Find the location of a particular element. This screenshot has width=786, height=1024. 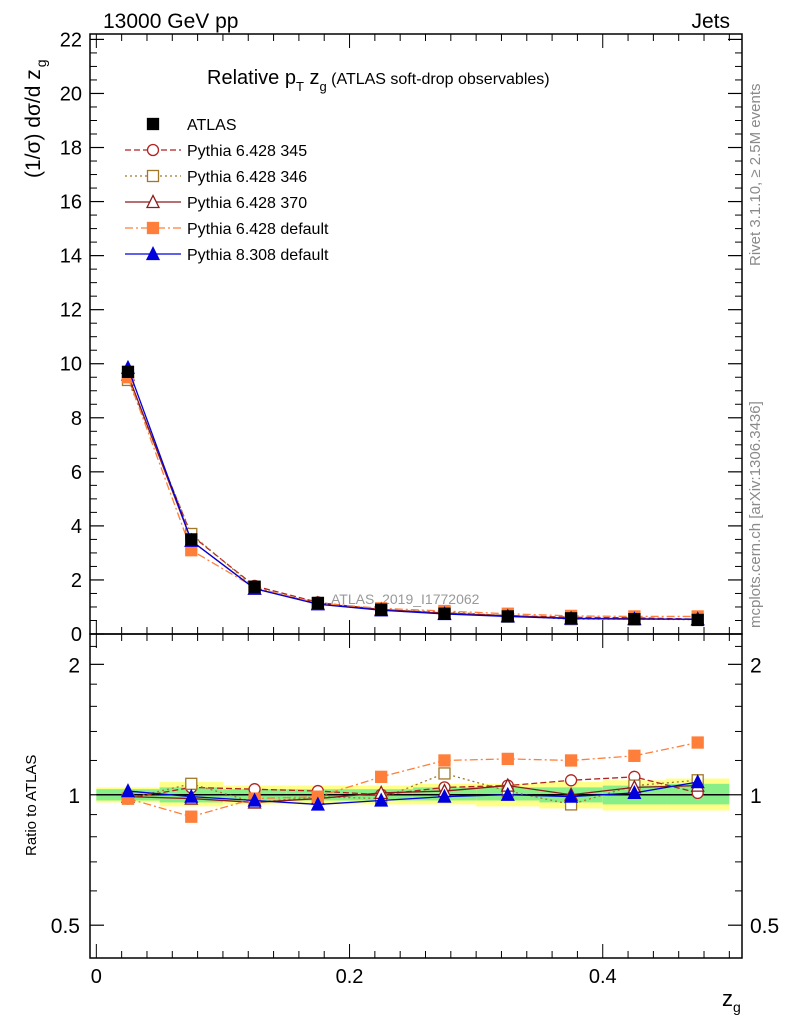

title-suffix: (ATLAS soft-drop observables) is located at coordinates (438, 79).